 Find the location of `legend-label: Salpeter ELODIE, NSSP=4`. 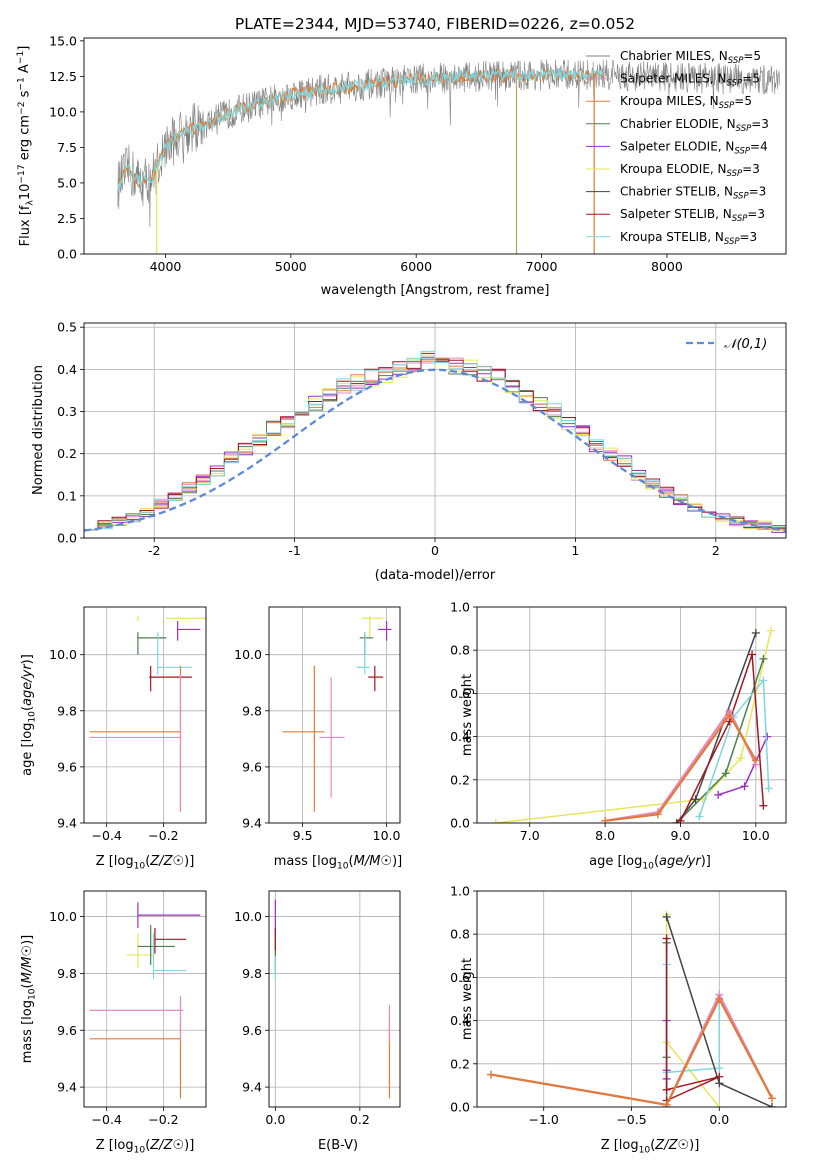

legend-label: Salpeter ELODIE, NSSP=4 is located at coordinates (694, 147).